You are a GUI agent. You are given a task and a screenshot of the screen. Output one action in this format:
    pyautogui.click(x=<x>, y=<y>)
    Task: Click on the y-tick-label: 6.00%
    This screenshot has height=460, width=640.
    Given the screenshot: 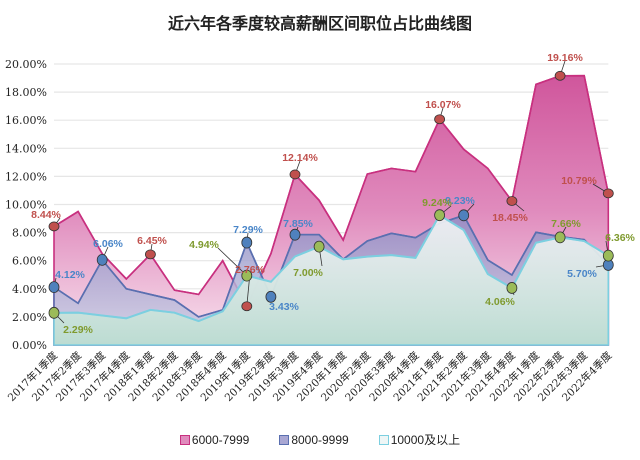 What is the action you would take?
    pyautogui.click(x=29, y=261)
    